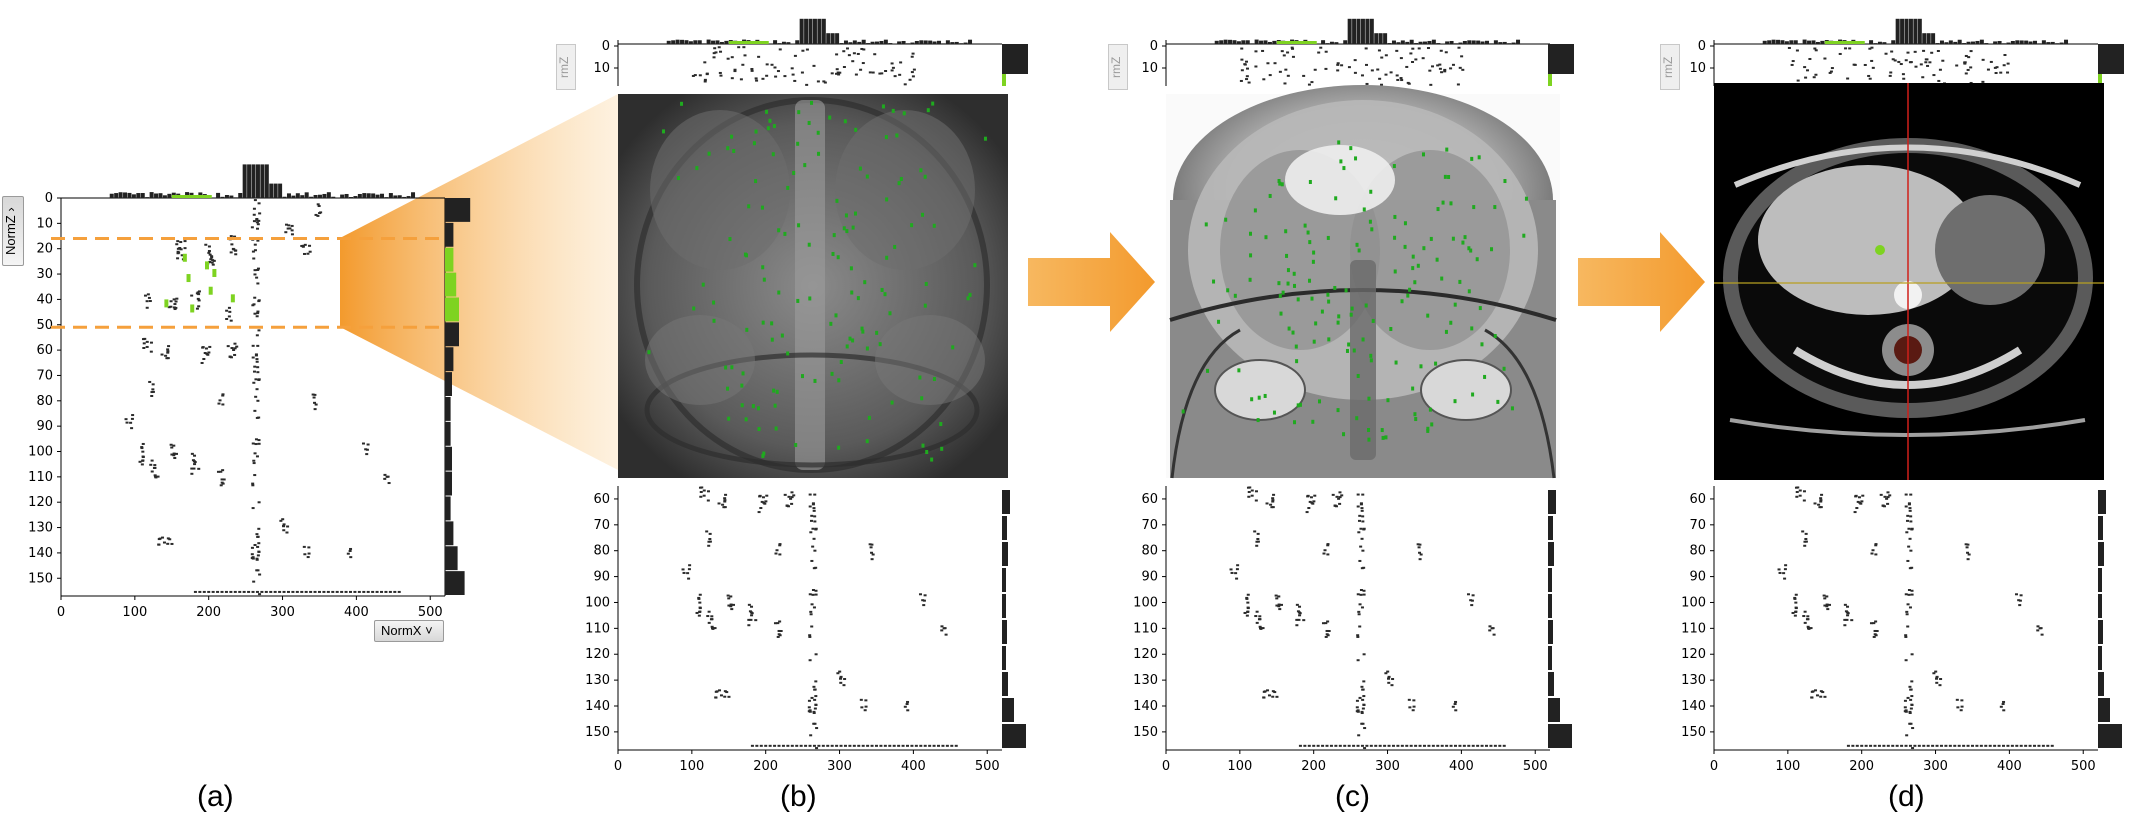 The image size is (2129, 829). What do you see at coordinates (40, 528) in the screenshot?
I see `scatter-a-y-tick-label: 130` at bounding box center [40, 528].